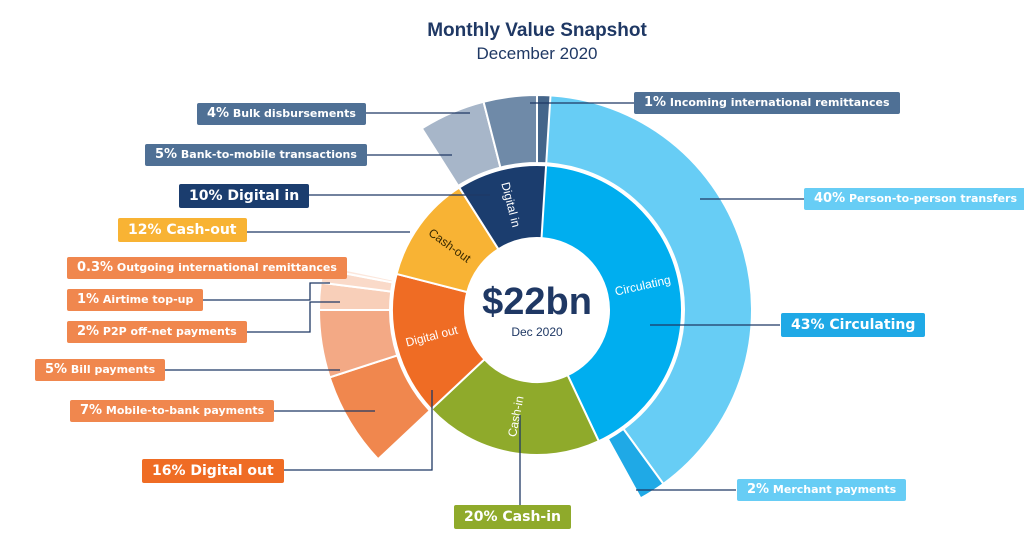 This screenshot has height=541, width=1024. I want to click on label-cash-in: 20% Cash-in, so click(512, 517).